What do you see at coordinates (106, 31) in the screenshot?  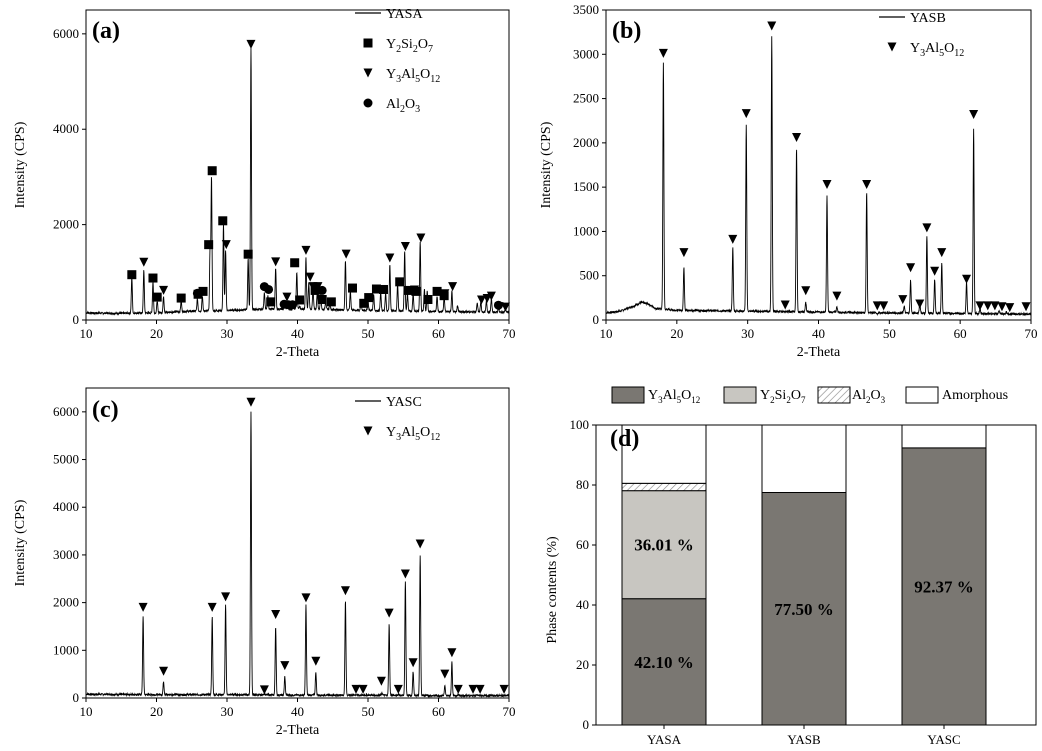 I see `panel-label: (a)` at bounding box center [106, 31].